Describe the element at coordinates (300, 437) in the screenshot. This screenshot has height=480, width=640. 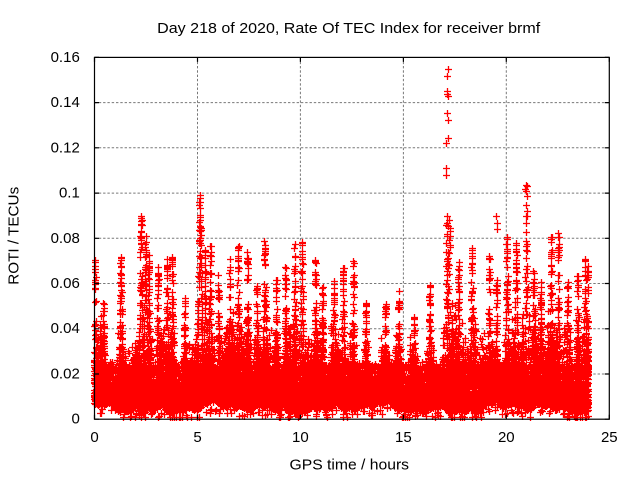
I see `svg-text: 10` at that location.